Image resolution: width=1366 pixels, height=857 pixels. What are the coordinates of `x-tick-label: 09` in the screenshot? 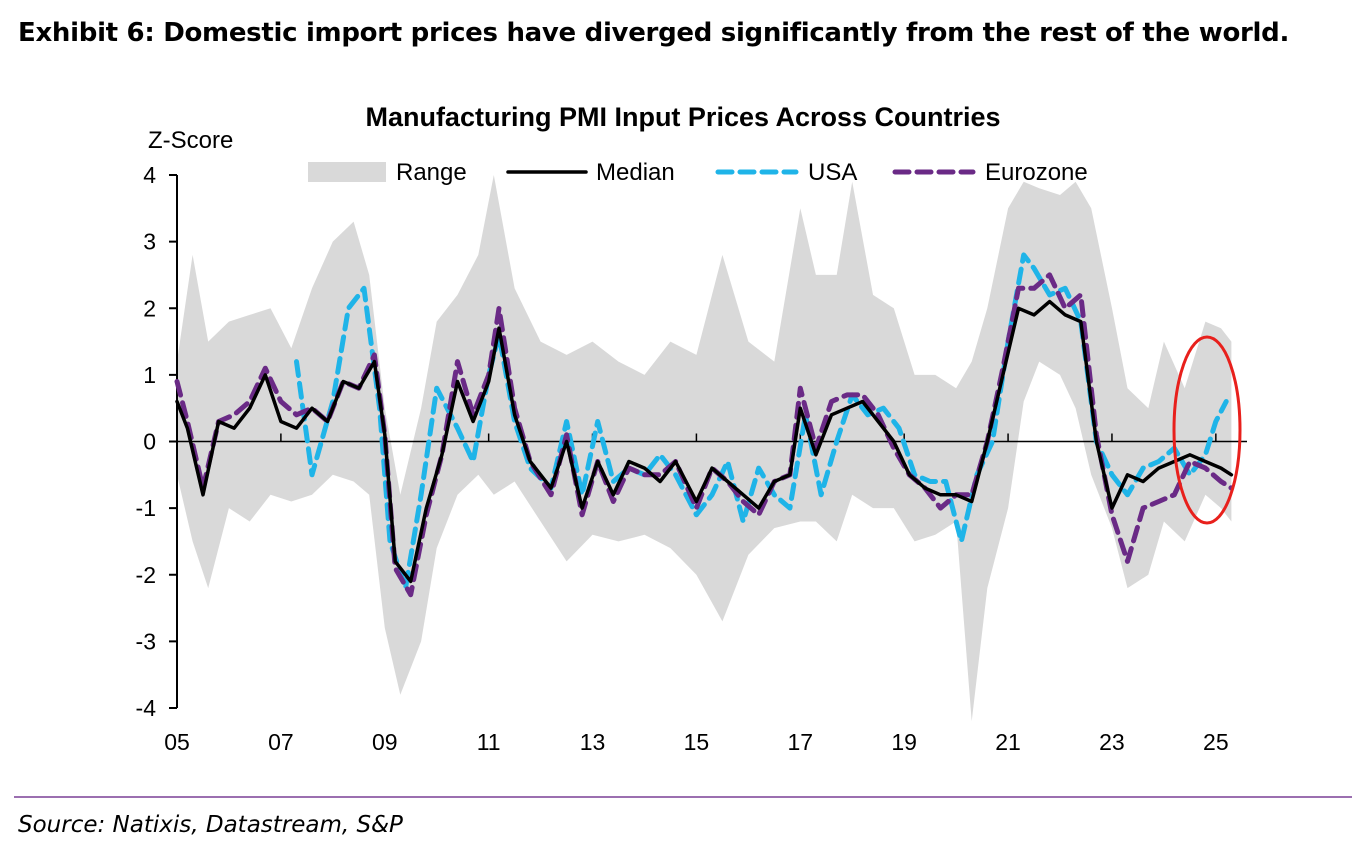 It's located at (385, 742).